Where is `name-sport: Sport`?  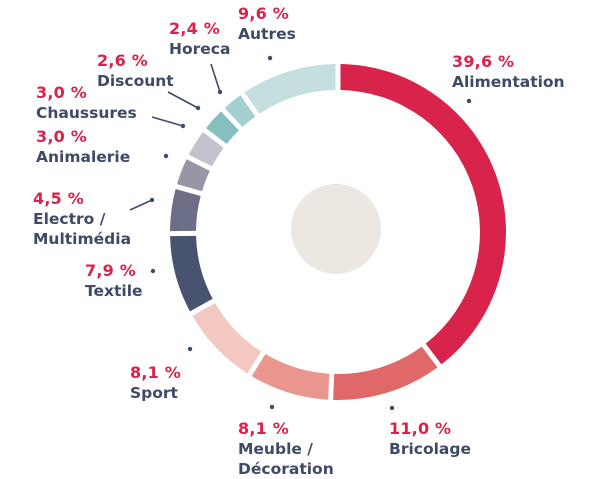
name-sport: Sport is located at coordinates (154, 393).